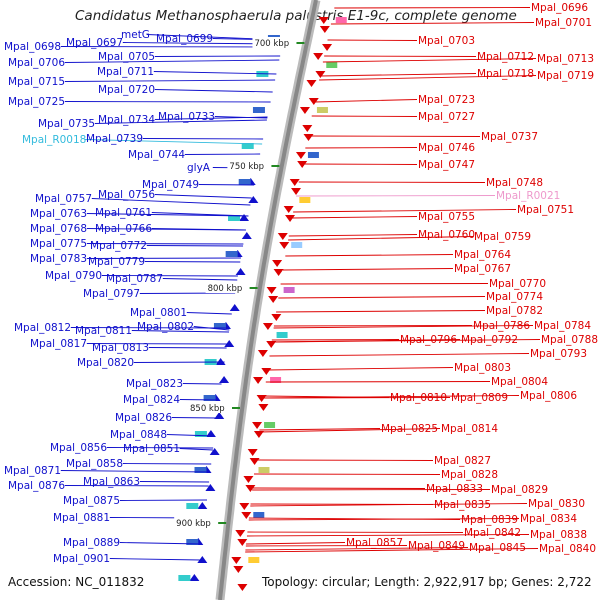 This screenshot has width=600, height=600. Describe the element at coordinates (562, 326) in the screenshot. I see `gene-label-right: Mpal_0784` at that location.